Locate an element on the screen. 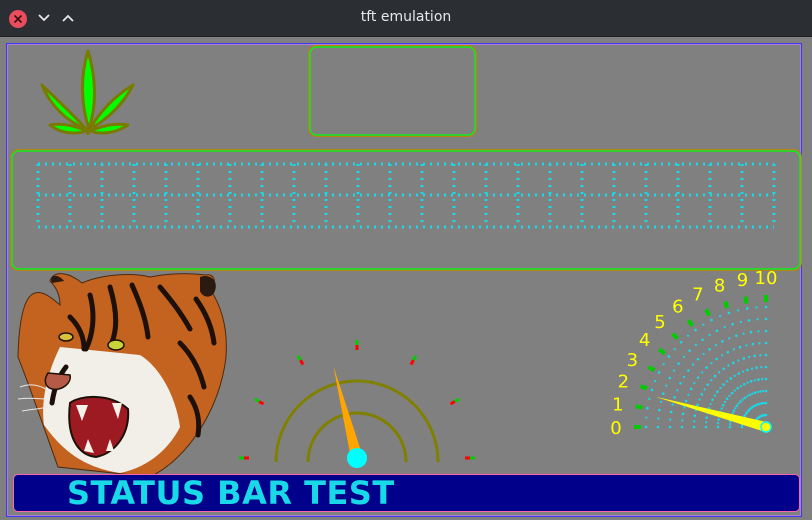 The width and height of the screenshot is (812, 520). minimize-chevron-icon is located at coordinates (44, 18).